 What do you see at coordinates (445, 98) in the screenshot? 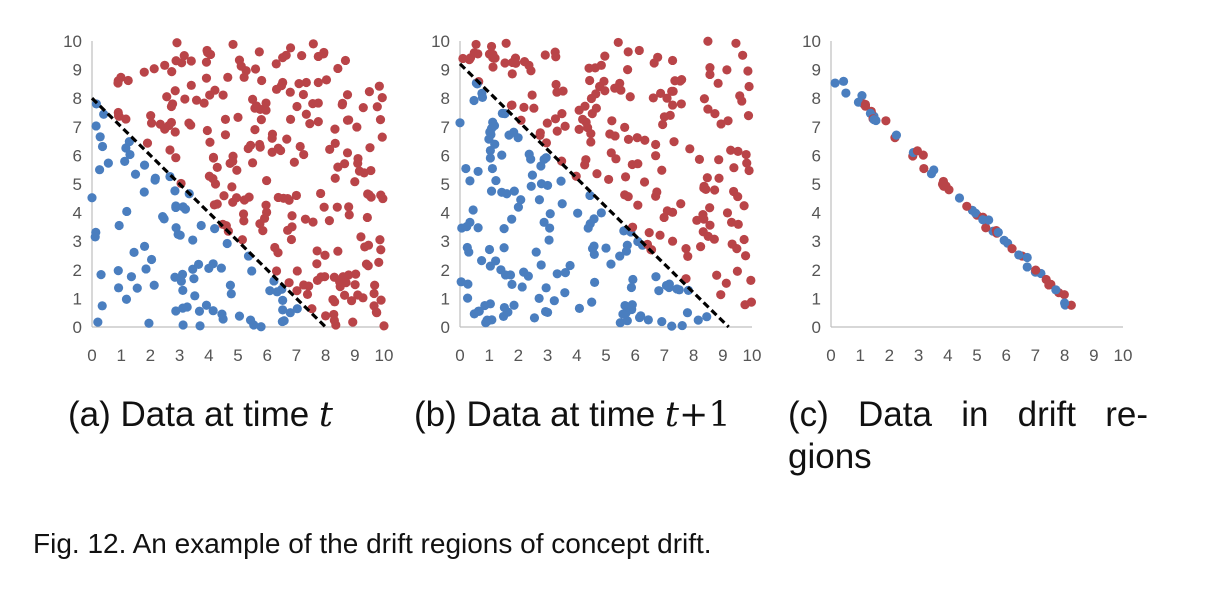
I see `y-tick-label: 8` at bounding box center [445, 98].